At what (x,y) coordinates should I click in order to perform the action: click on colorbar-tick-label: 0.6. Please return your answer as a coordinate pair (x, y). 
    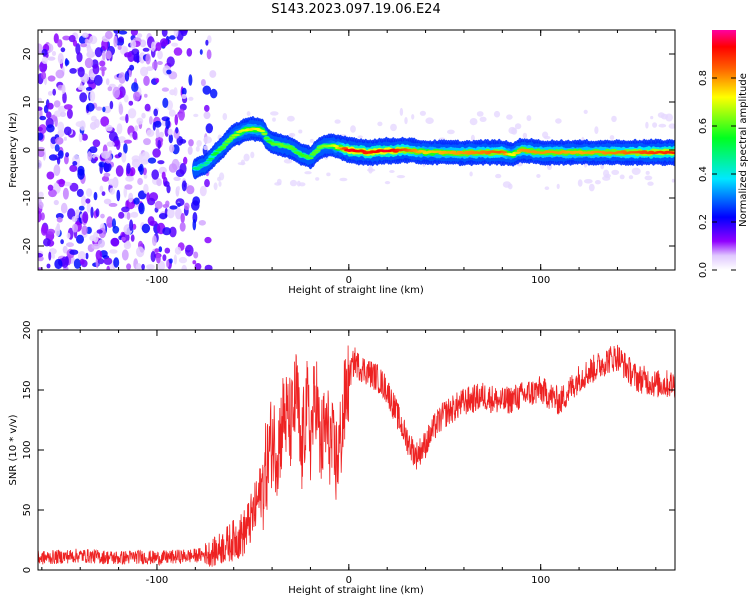
    Looking at the image, I should click on (703, 126).